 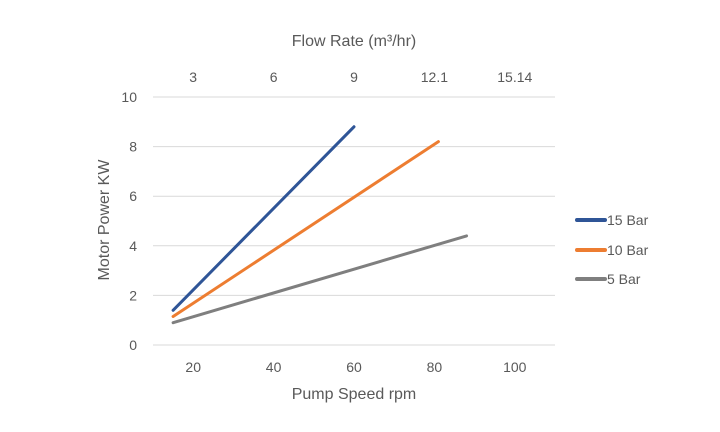 What do you see at coordinates (133, 246) in the screenshot?
I see `y-tick-label: 4` at bounding box center [133, 246].